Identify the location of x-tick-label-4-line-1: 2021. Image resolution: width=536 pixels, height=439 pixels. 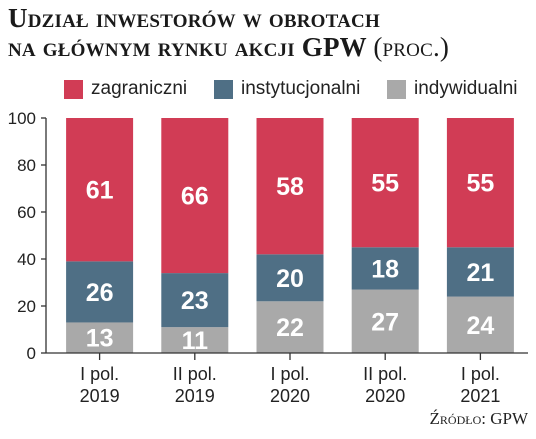
(480, 396).